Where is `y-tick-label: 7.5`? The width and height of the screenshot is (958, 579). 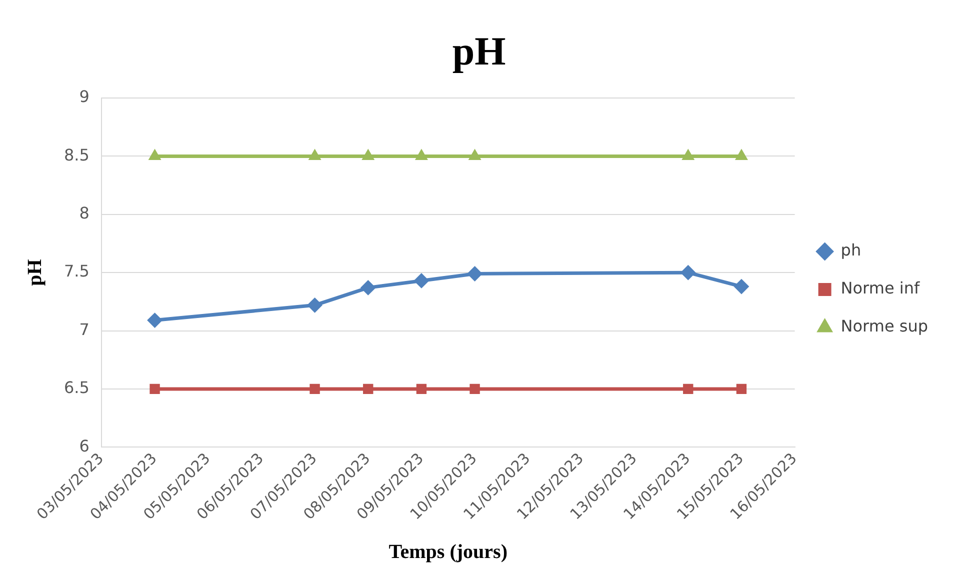
y-tick-label: 7.5 is located at coordinates (77, 271).